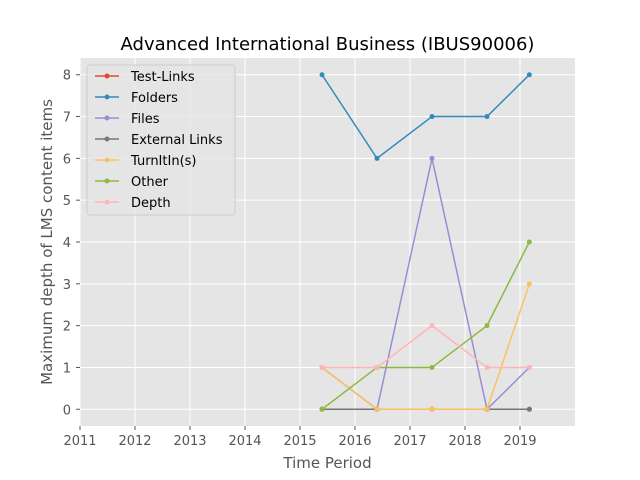 This screenshot has height=480, width=640. I want to click on x-tick-label: 2012, so click(134, 441).